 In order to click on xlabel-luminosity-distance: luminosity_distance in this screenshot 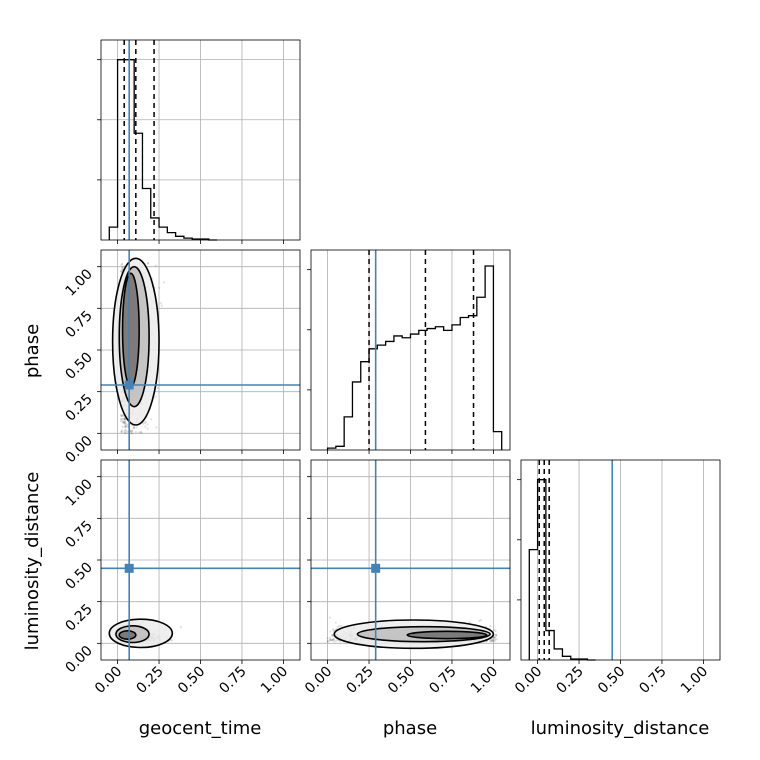, I will do `click(620, 728)`.